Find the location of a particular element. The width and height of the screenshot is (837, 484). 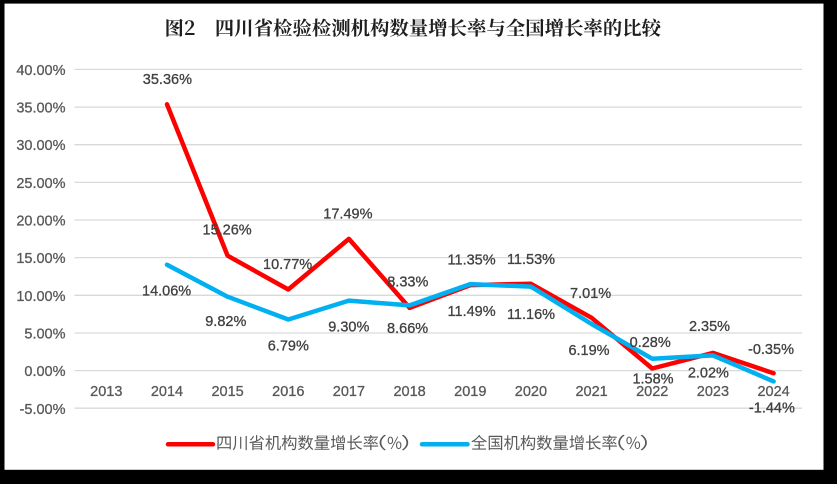

svg-text: 2016 is located at coordinates (288, 392).